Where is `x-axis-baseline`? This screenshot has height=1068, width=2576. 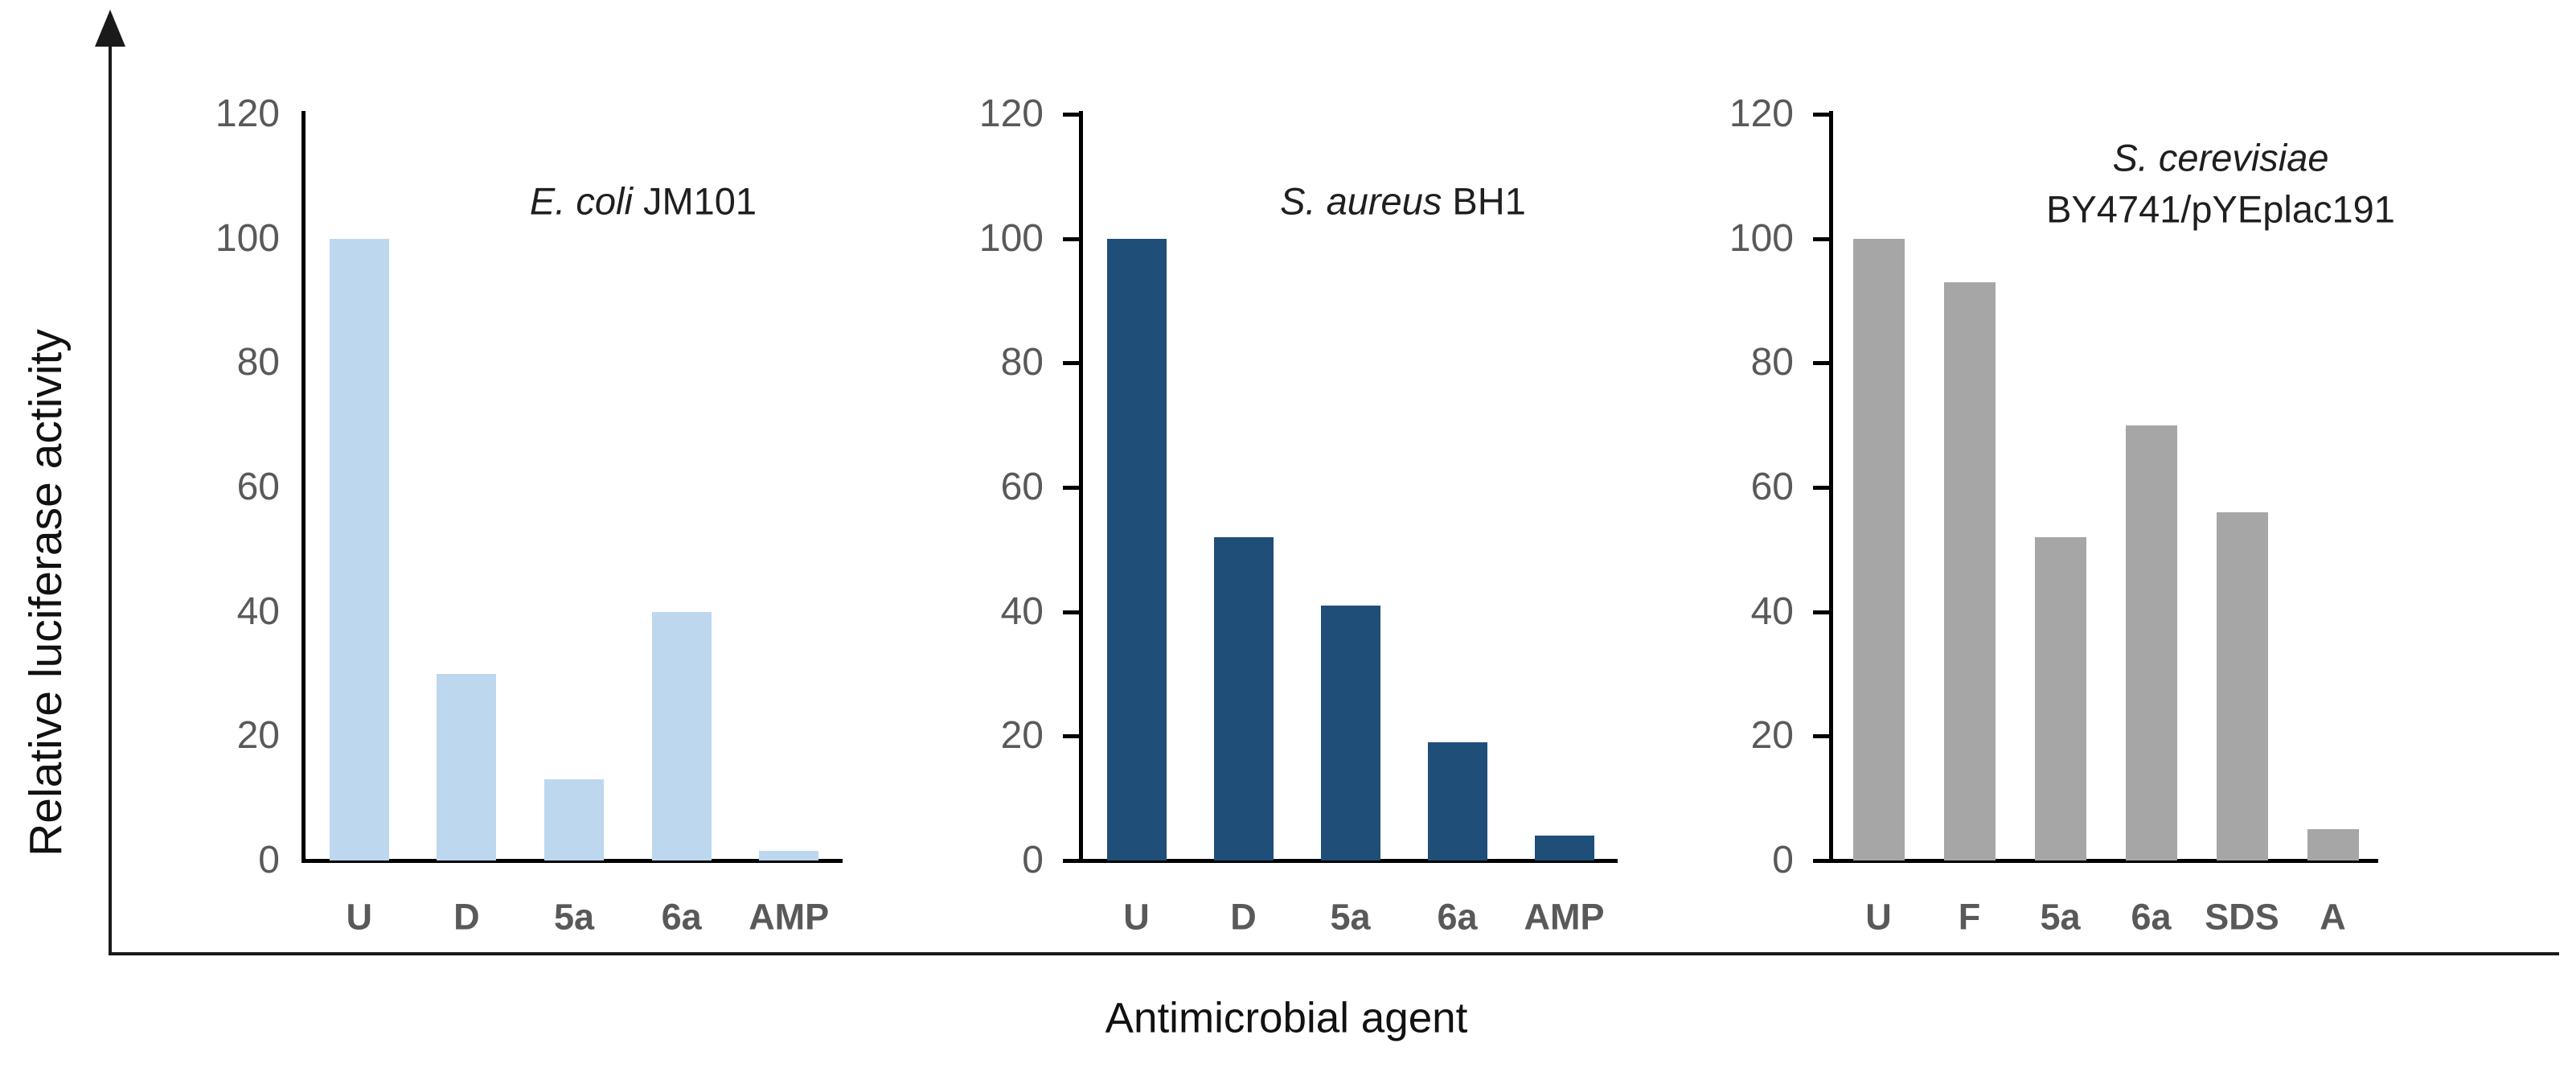 x-axis-baseline is located at coordinates (1334, 953).